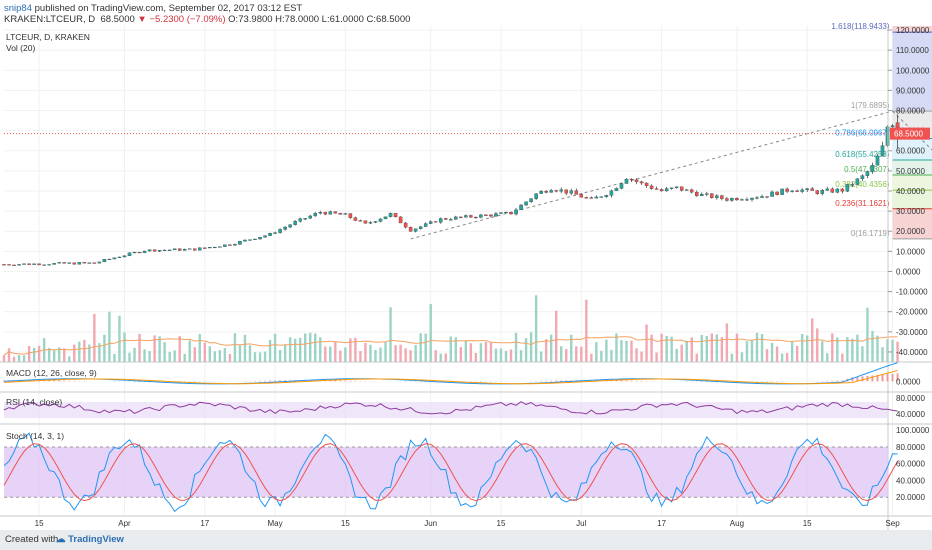 Image resolution: width=932 pixels, height=550 pixels. I want to click on y-tick-label: 120.0000, so click(913, 30).